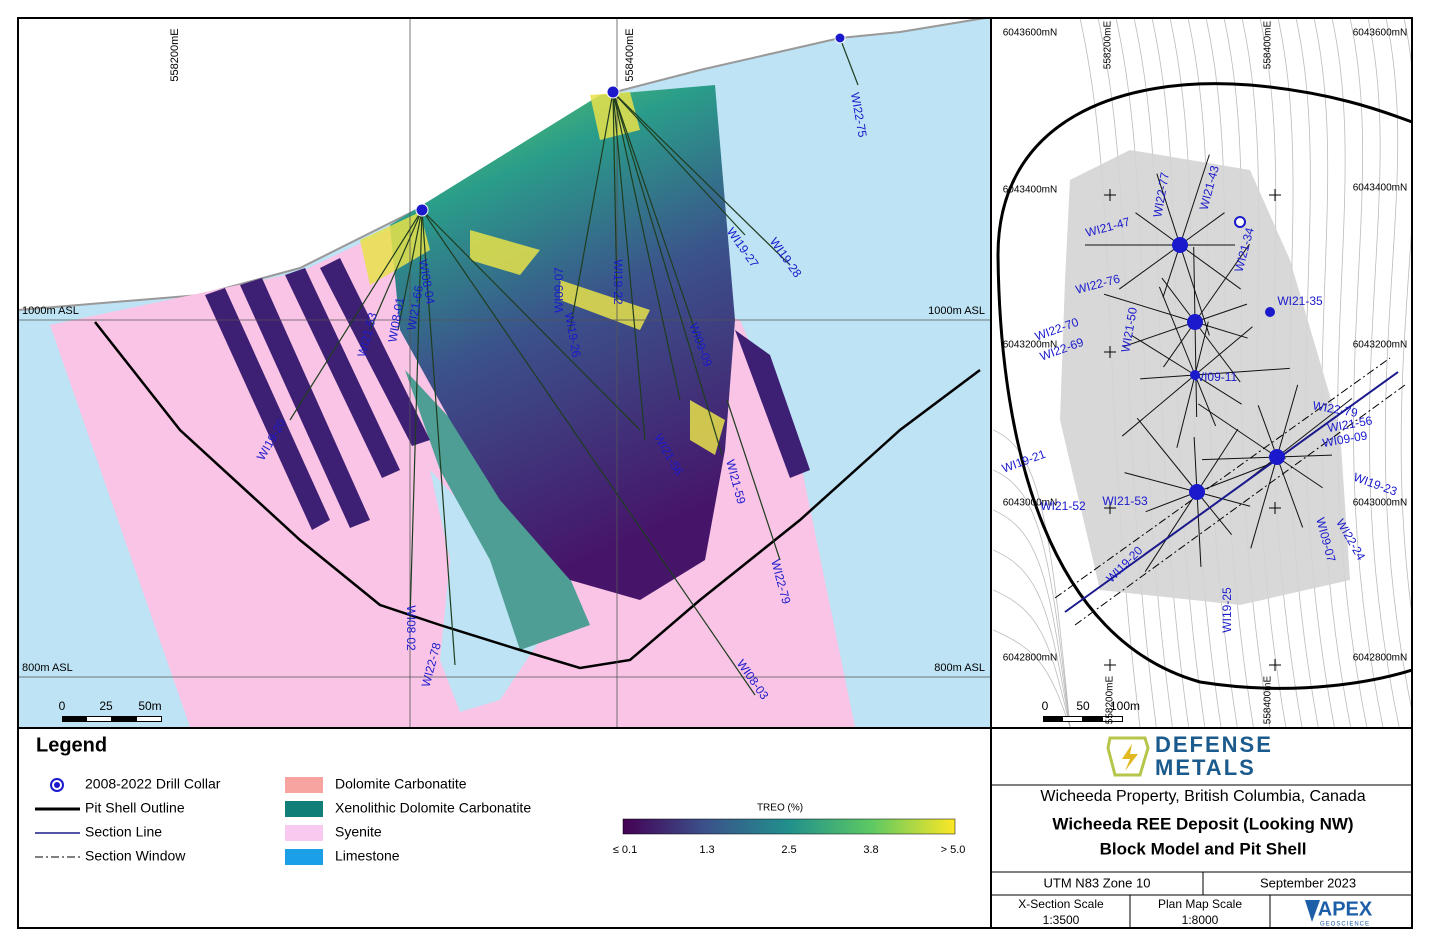  What do you see at coordinates (1214, 744) in the screenshot?
I see `logo-text: DEFENSE` at bounding box center [1214, 744].